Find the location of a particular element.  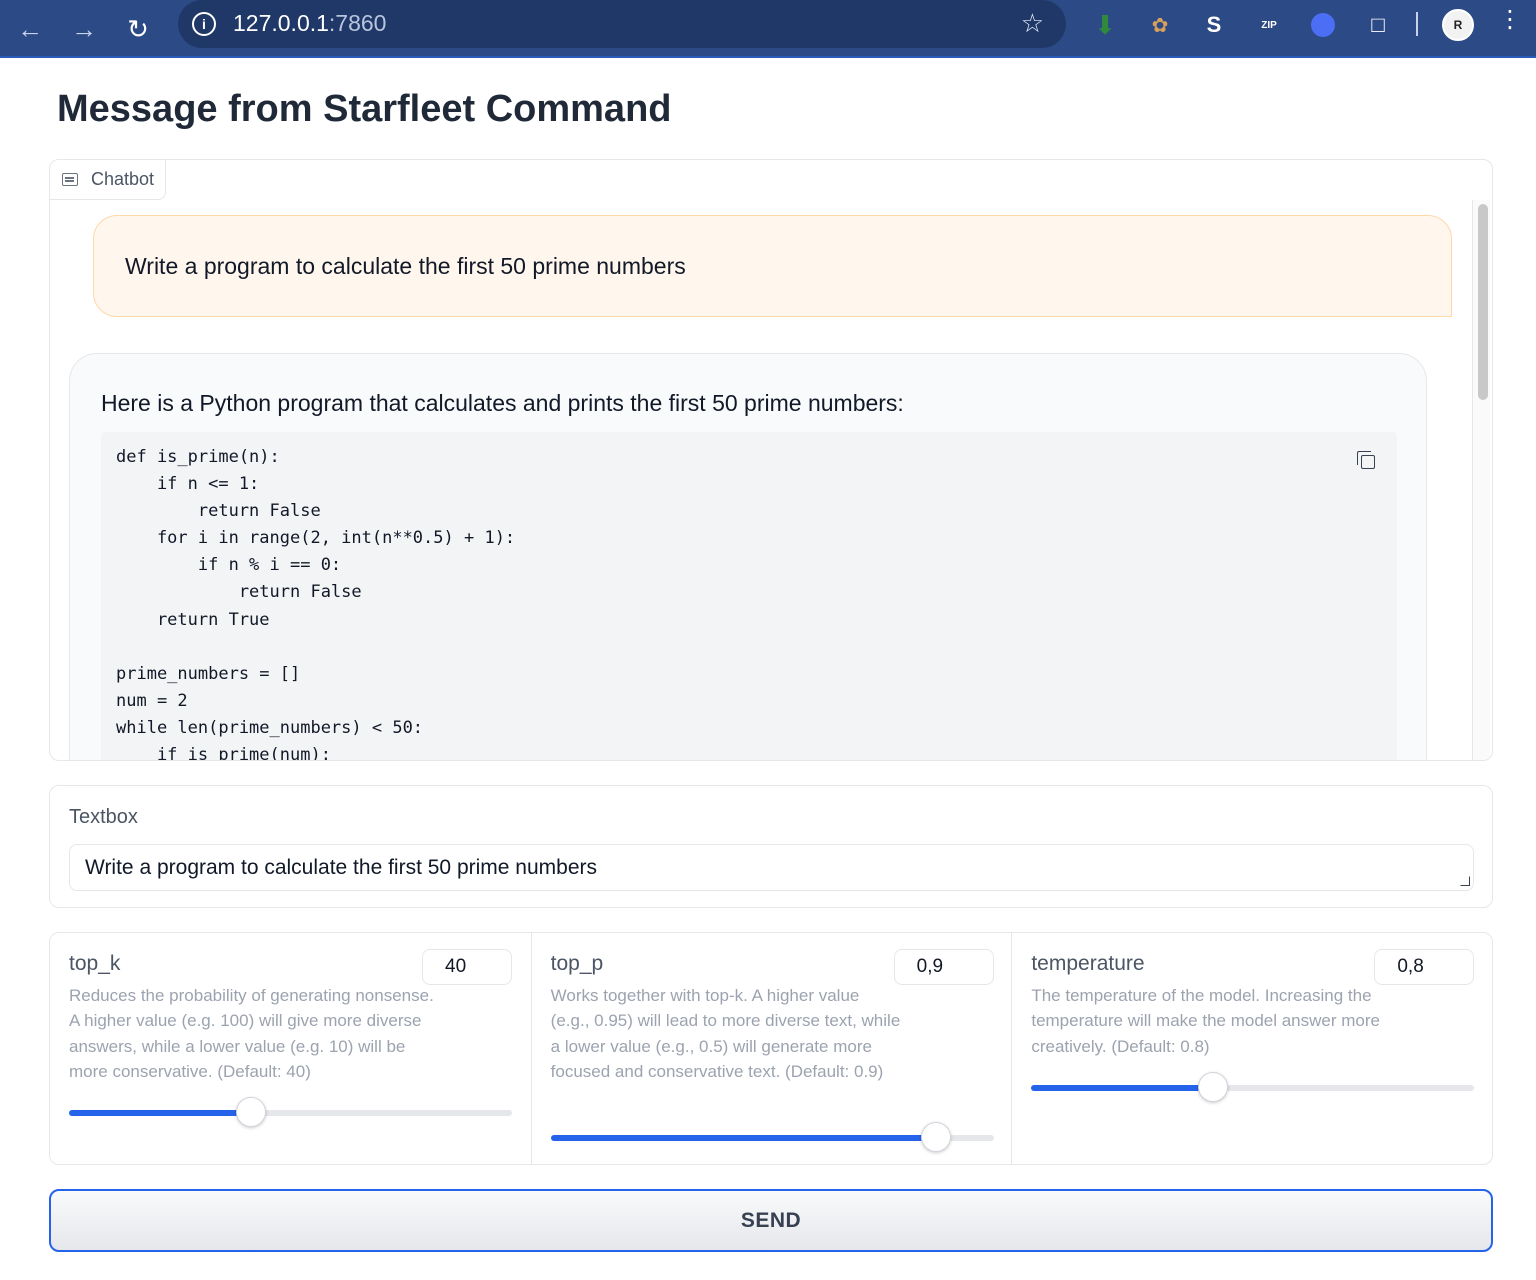

chat-scrollbar-thumb is located at coordinates (1483, 302).